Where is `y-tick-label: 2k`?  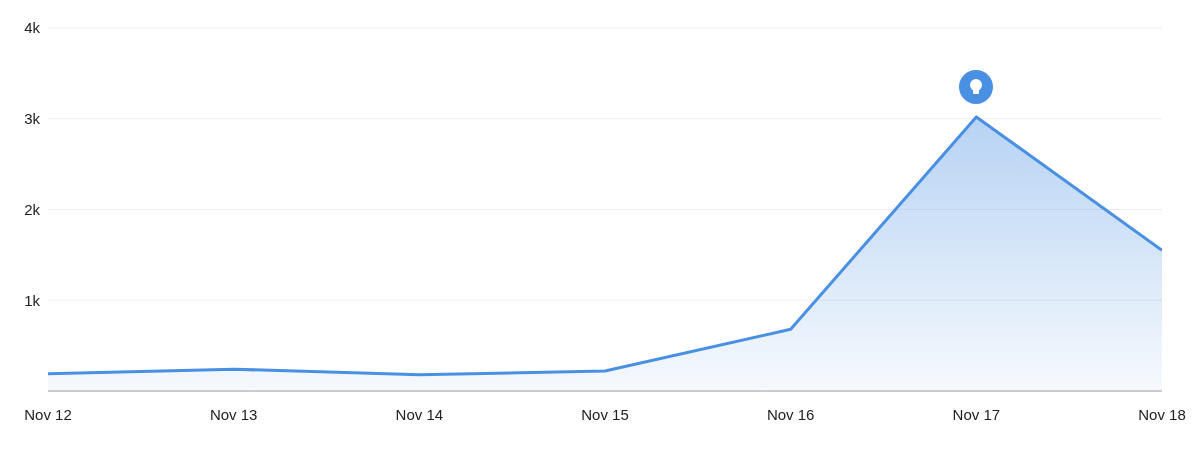 y-tick-label: 2k is located at coordinates (32, 209).